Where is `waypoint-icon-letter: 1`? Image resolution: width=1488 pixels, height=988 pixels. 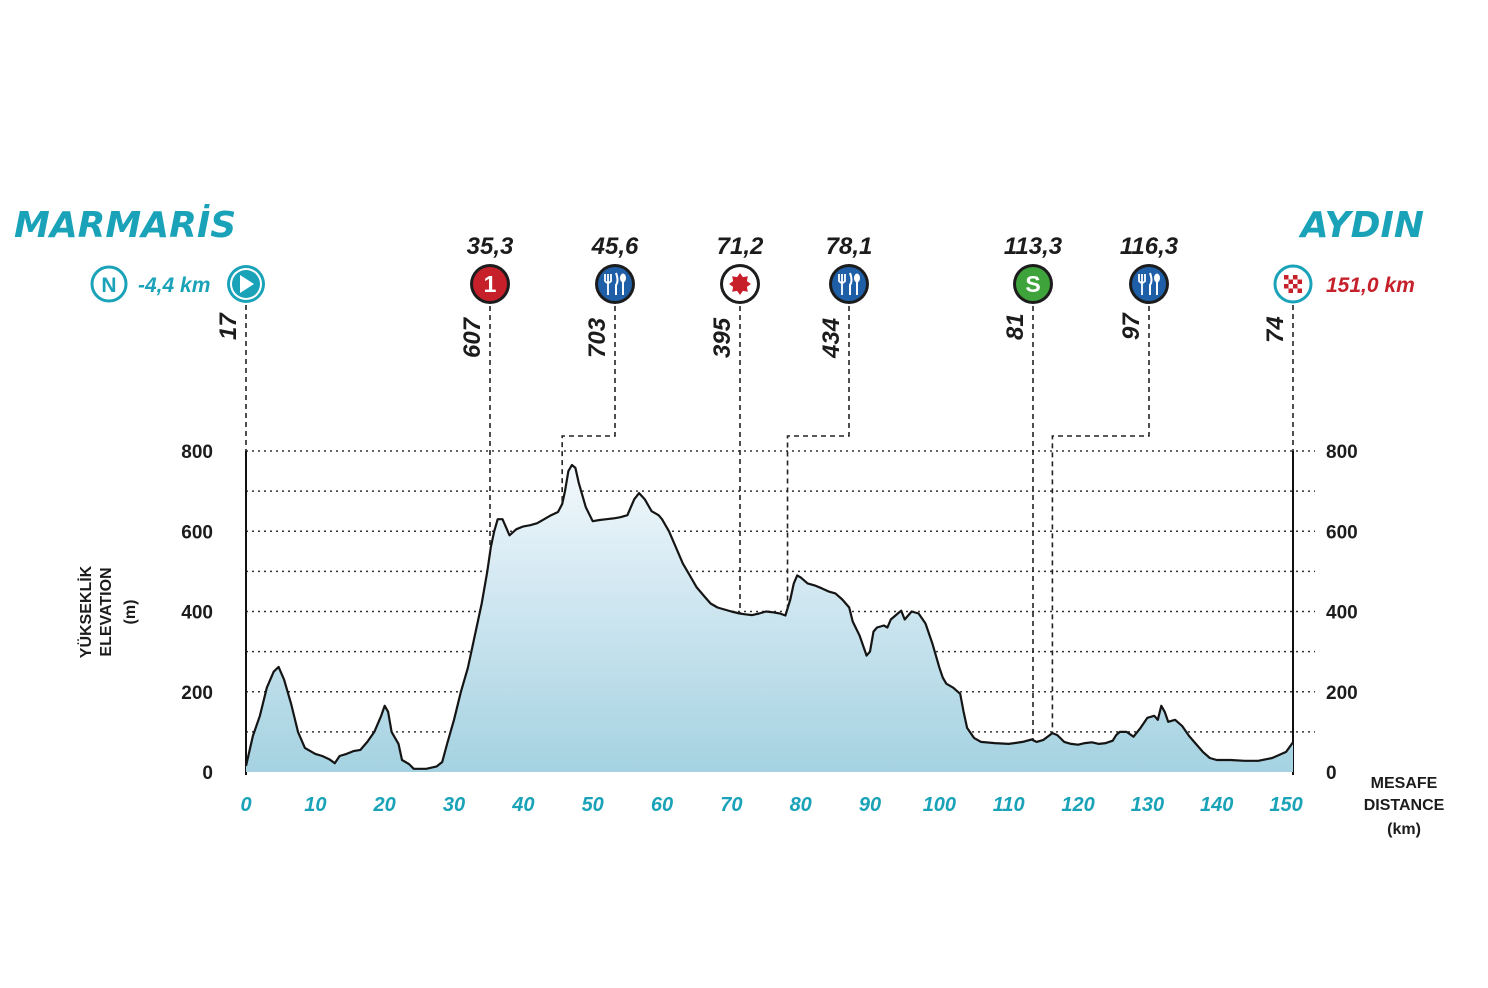 waypoint-icon-letter: 1 is located at coordinates (490, 284).